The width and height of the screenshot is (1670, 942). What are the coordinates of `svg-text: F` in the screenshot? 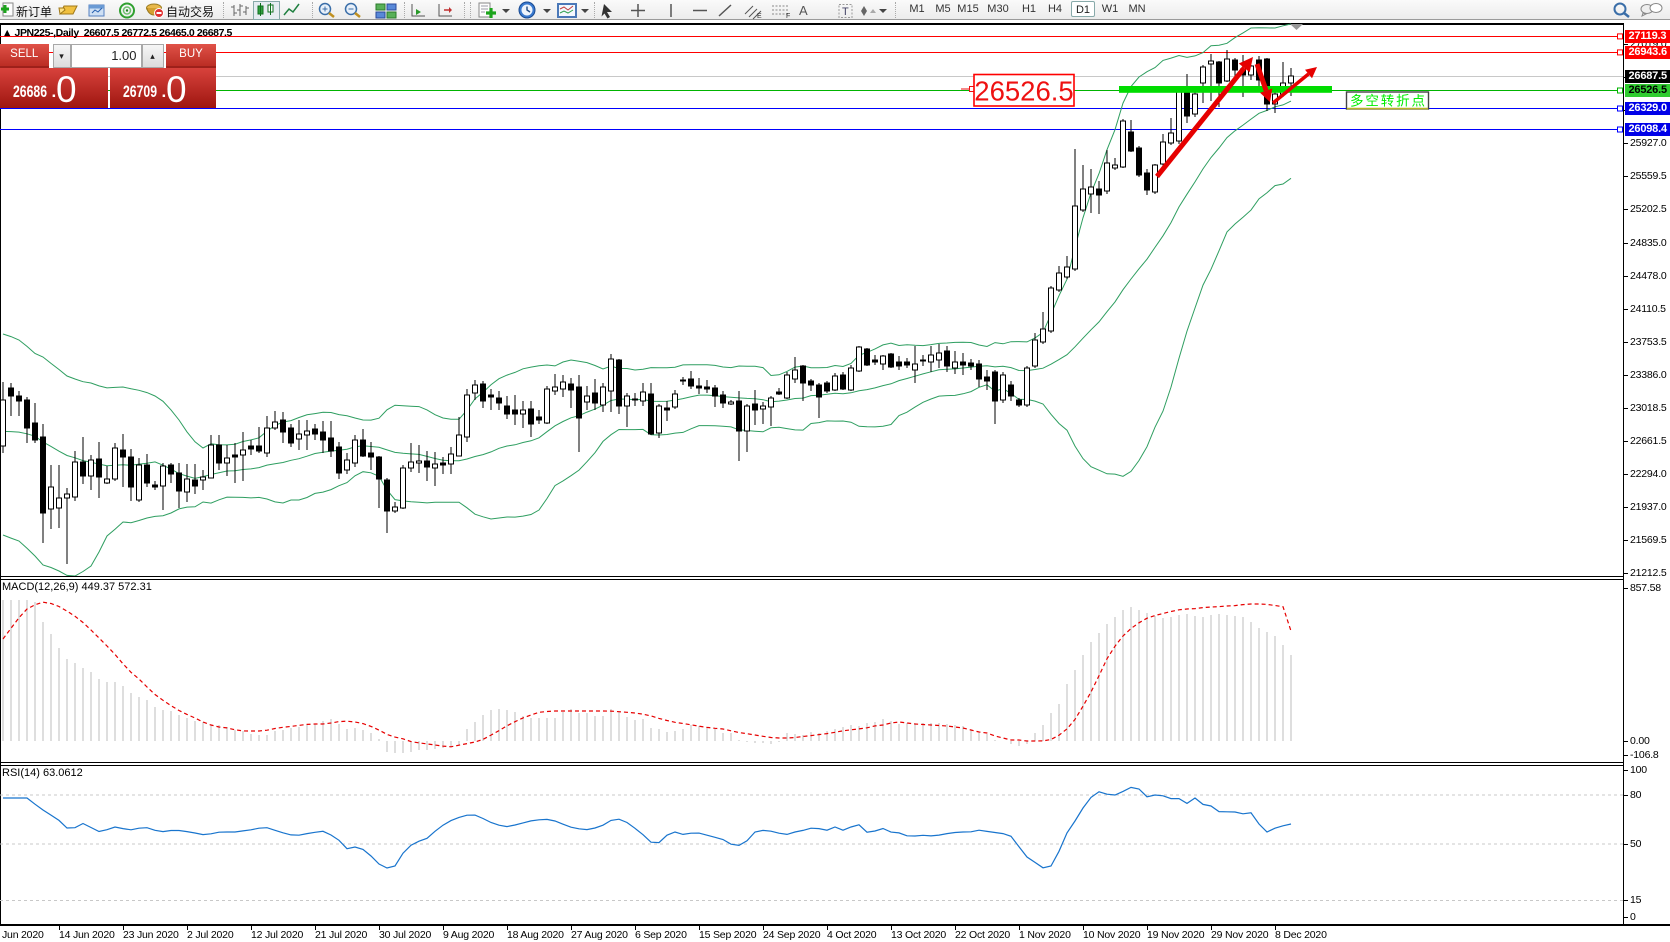 It's located at (788, 16).